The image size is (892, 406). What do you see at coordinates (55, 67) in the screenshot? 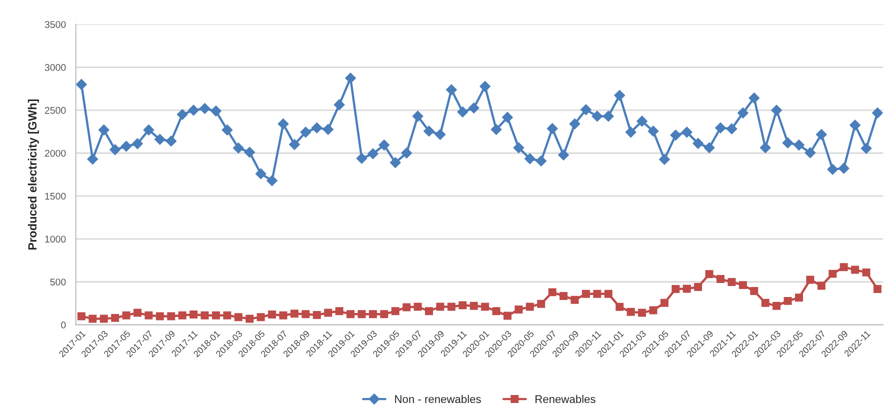
I see `y-tick-label: 3000` at bounding box center [55, 67].